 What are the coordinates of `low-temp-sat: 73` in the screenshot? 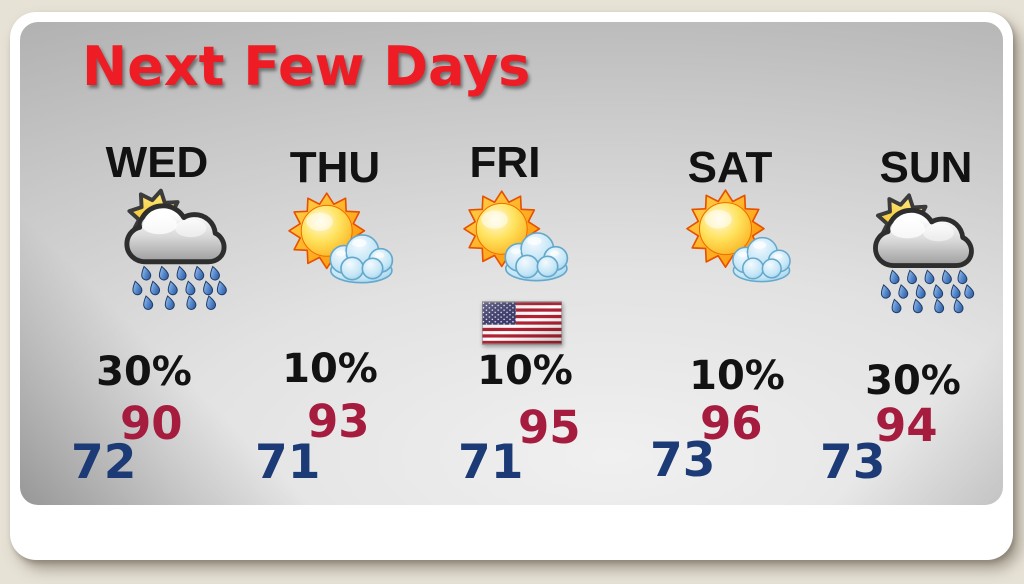 It's located at (683, 460).